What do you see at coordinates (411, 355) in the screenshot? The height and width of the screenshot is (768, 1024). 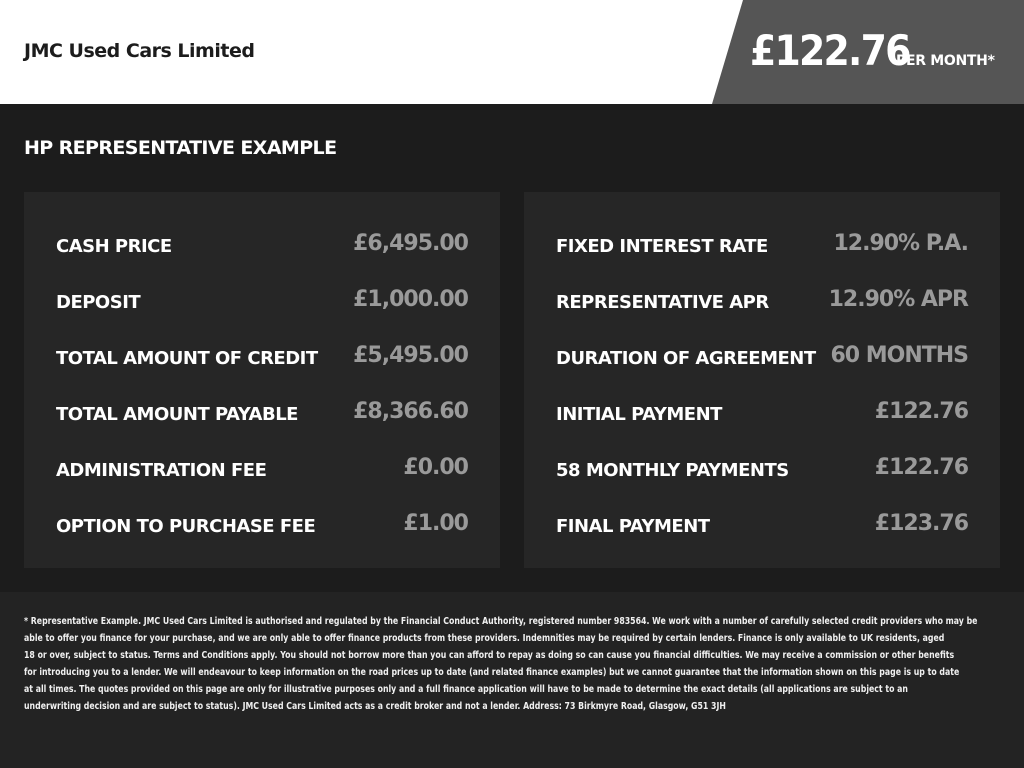 I see `finance-value: £5,495.00` at bounding box center [411, 355].